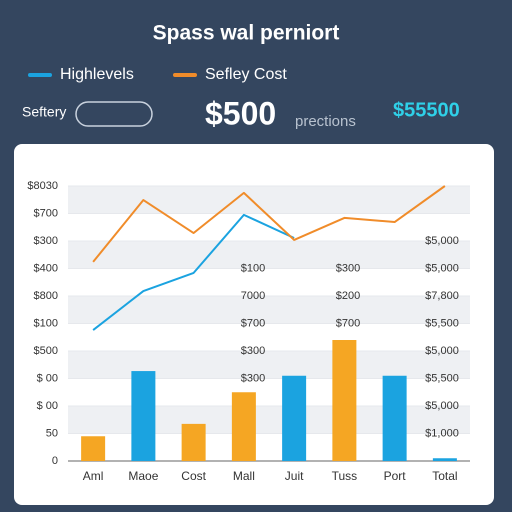  I want to click on y-tick-label: $700, so click(46, 213).